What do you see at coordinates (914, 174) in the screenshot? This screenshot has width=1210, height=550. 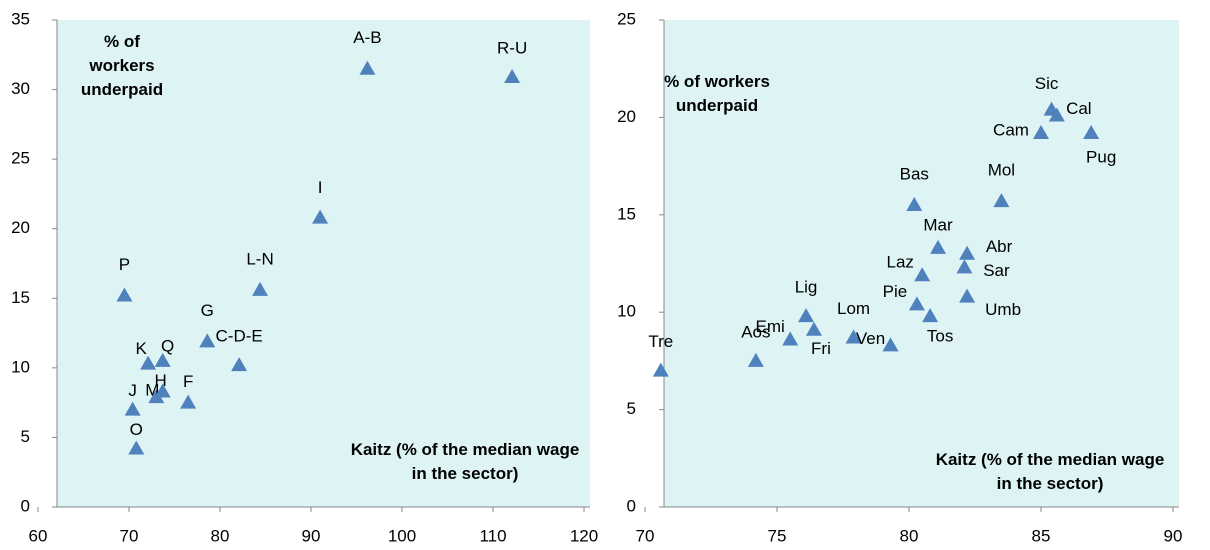 I see `point-label: Bas` at bounding box center [914, 174].